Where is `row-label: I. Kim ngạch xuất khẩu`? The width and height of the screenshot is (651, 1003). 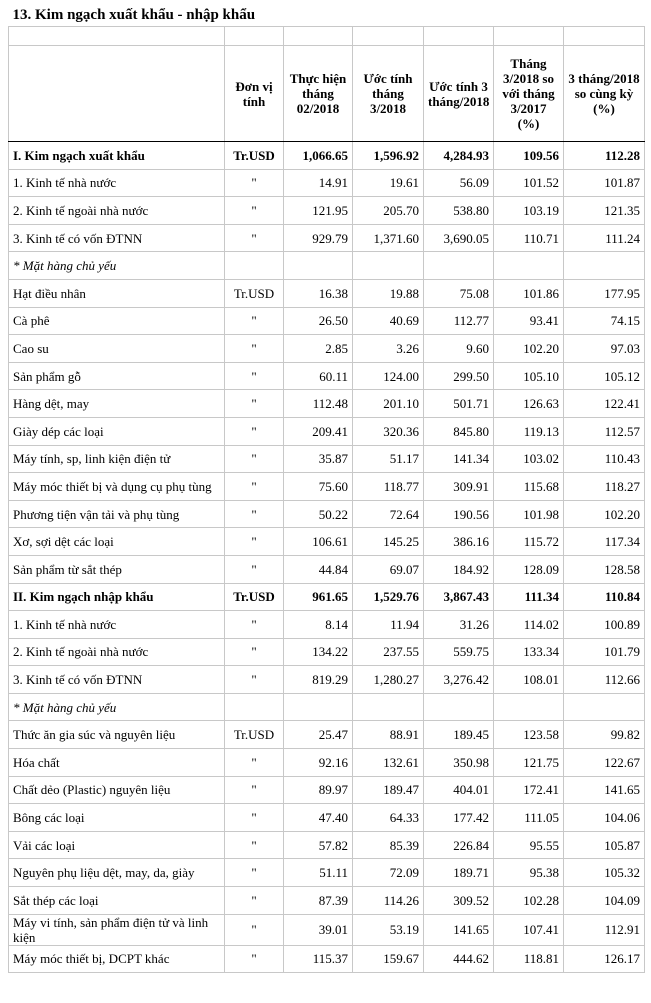
row-label: I. Kim ngạch xuất khẩu is located at coordinates (116, 155).